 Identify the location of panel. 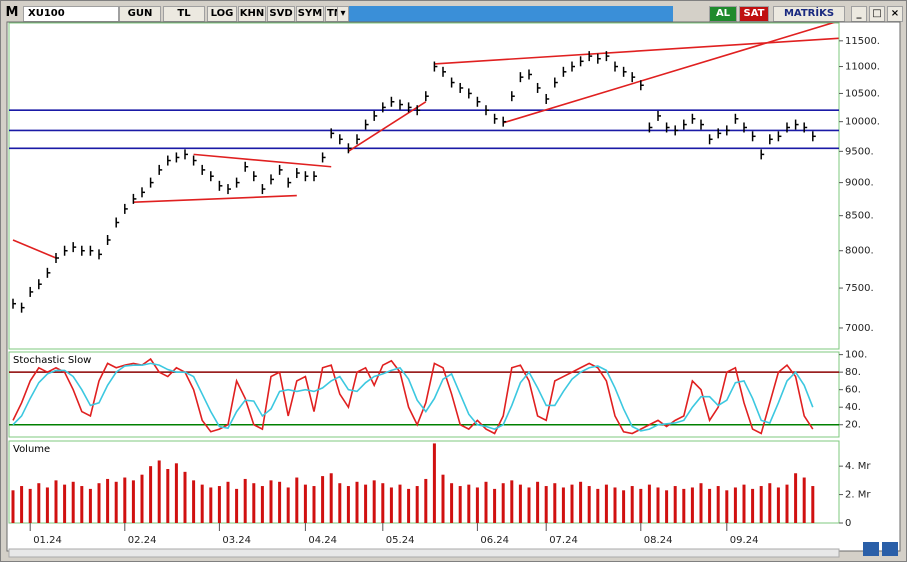
(424, 394).